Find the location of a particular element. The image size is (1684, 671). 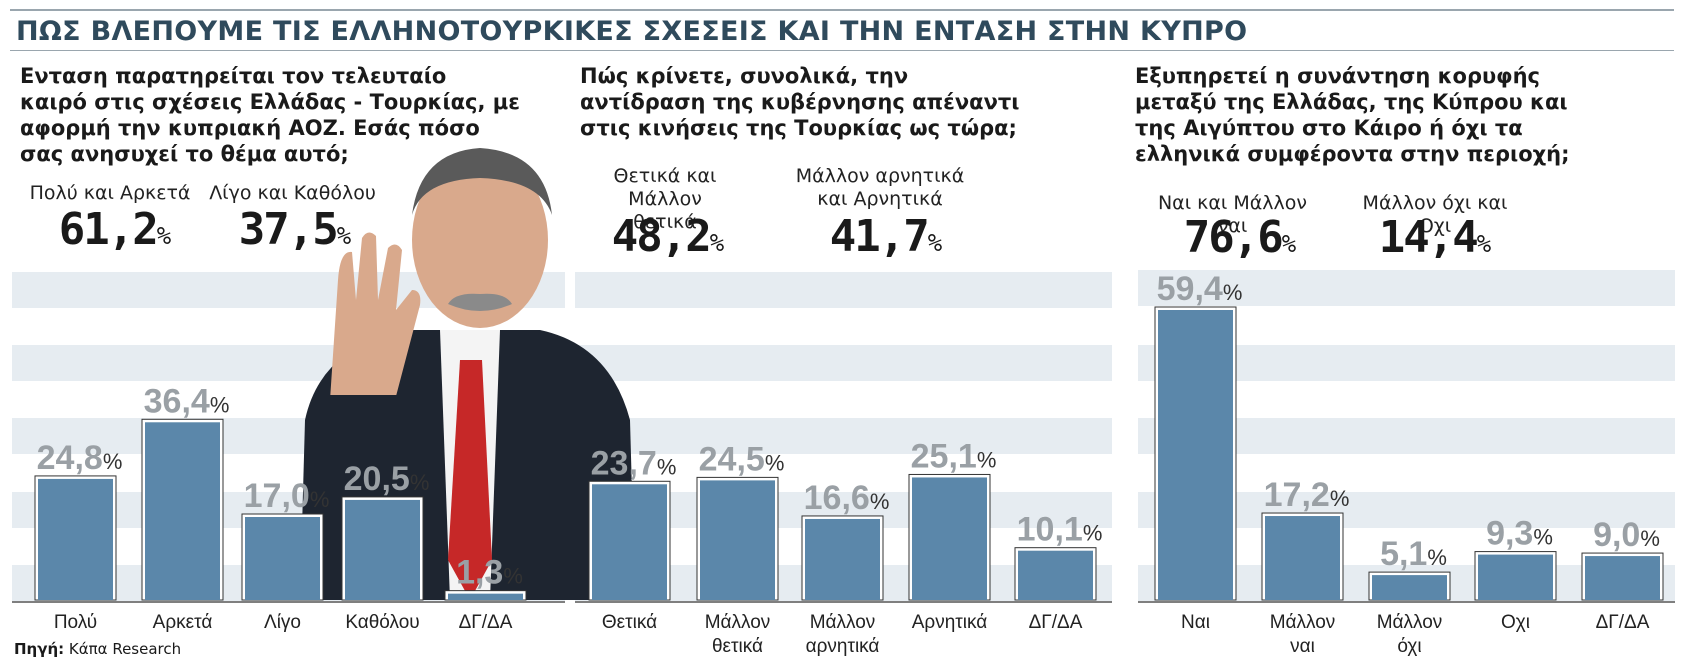

category-label: Λίγο is located at coordinates (282, 622).